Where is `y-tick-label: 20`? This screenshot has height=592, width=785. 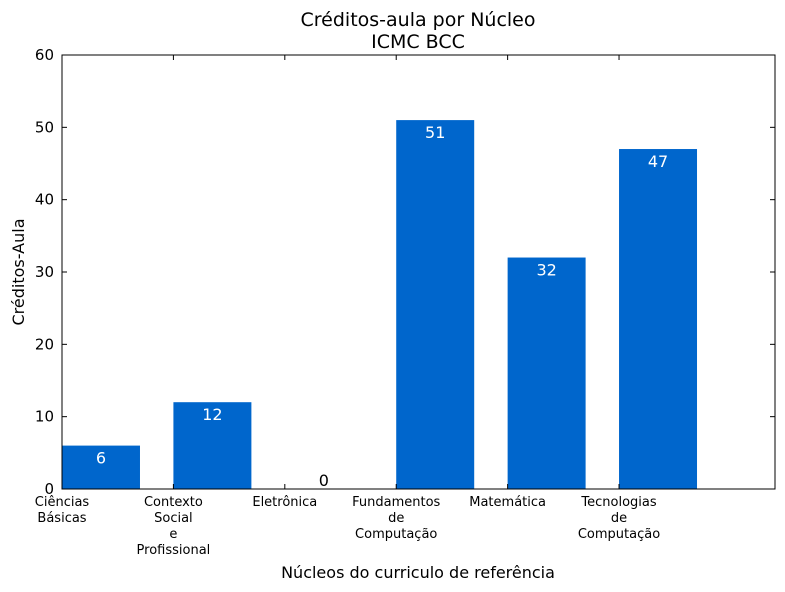 y-tick-label: 20 is located at coordinates (44, 344).